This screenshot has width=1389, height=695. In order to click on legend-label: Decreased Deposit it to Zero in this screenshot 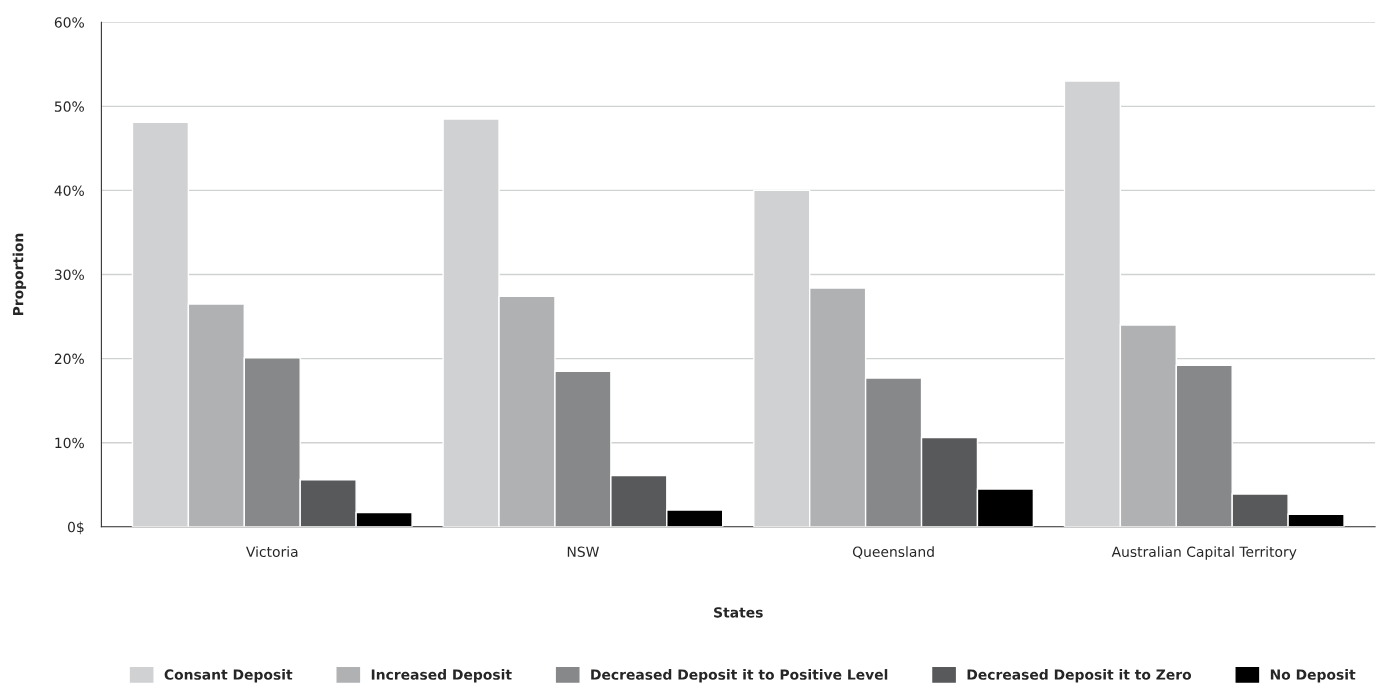, I will do `click(1079, 676)`.